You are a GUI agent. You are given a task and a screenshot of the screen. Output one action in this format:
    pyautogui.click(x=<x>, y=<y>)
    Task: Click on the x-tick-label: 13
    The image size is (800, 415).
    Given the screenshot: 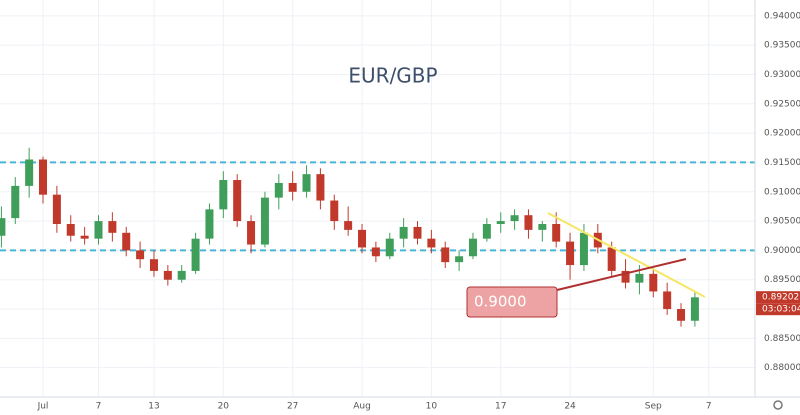 What is the action you would take?
    pyautogui.click(x=153, y=407)
    